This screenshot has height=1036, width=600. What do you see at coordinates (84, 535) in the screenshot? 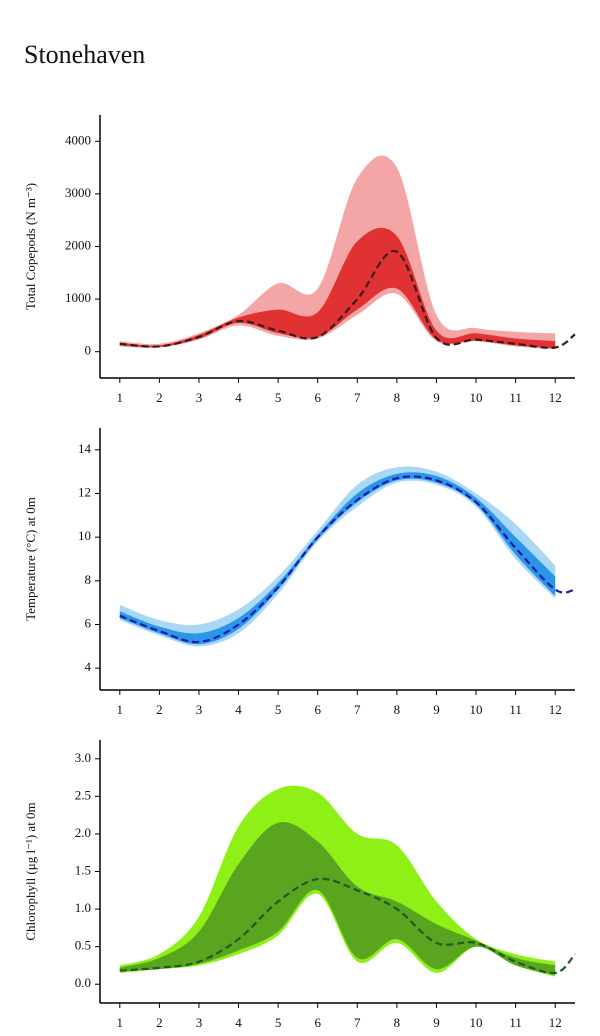
I see `y-tick-label: 10` at bounding box center [84, 535].